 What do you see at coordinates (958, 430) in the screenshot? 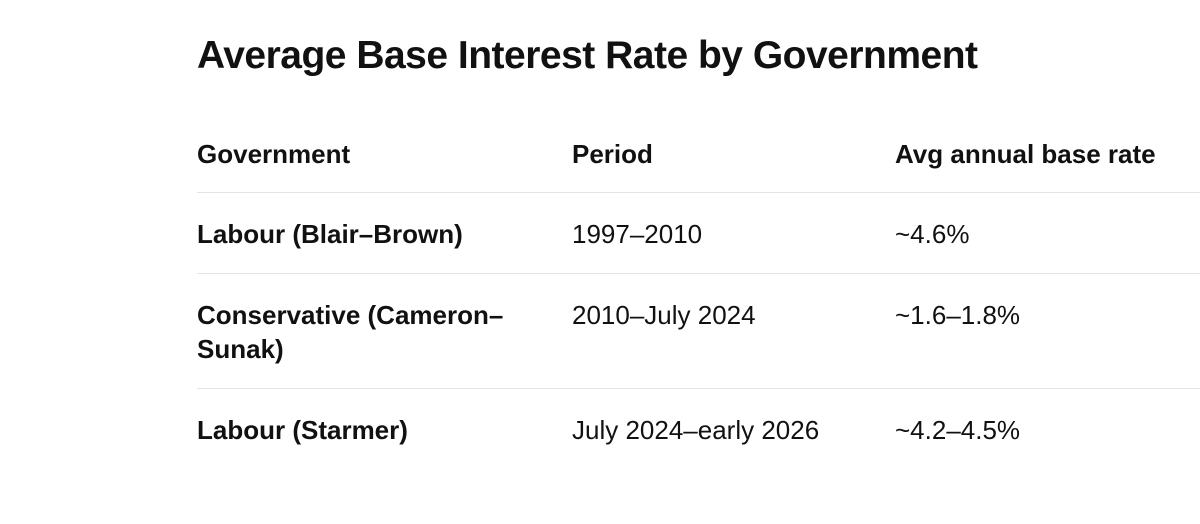
I see `table-cell: ~4.2–4.5%` at bounding box center [958, 430].